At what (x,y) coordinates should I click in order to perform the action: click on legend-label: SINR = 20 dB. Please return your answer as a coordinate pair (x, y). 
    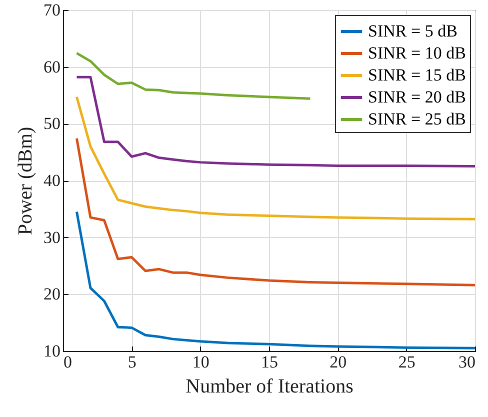
    Looking at the image, I should click on (417, 97).